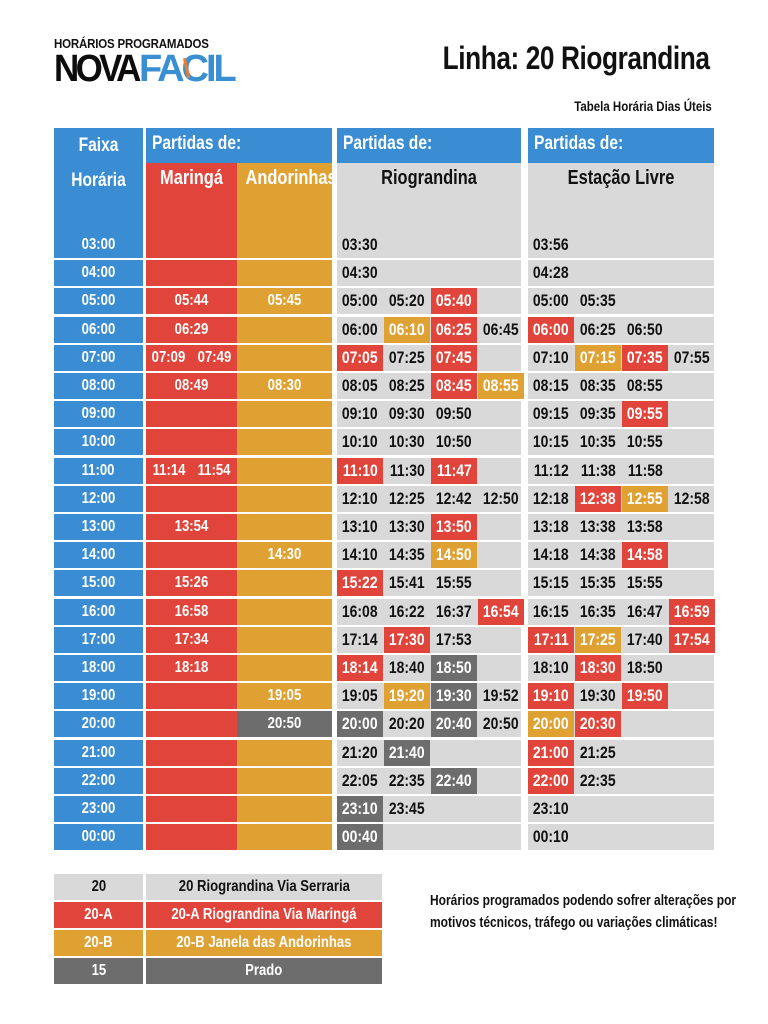 The height and width of the screenshot is (1024, 768). I want to click on riograndina-row: 04:30, so click(429, 273).